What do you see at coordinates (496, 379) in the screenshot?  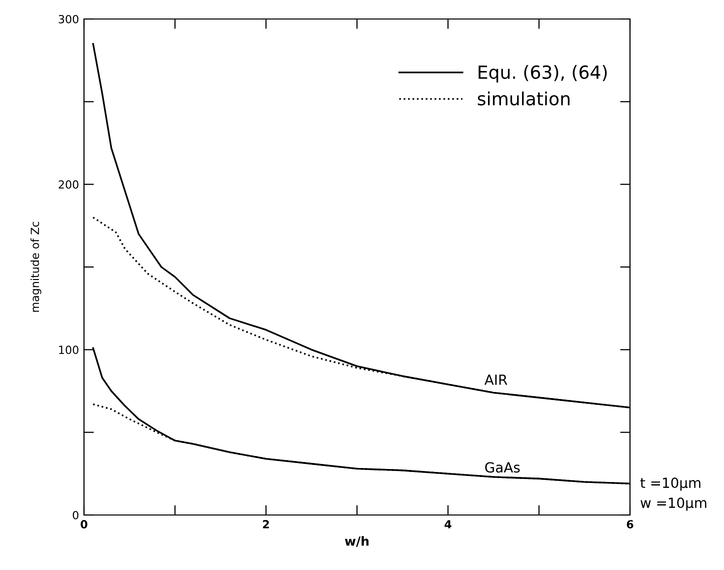 I see `annotation: AIR` at bounding box center [496, 379].